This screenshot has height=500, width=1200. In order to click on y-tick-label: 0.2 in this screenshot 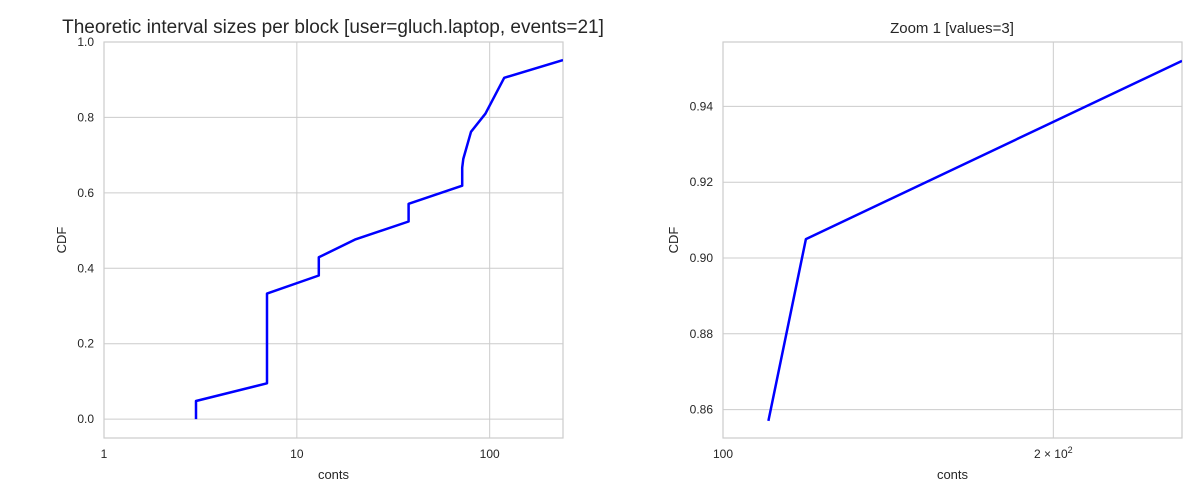, I will do `click(85, 344)`.